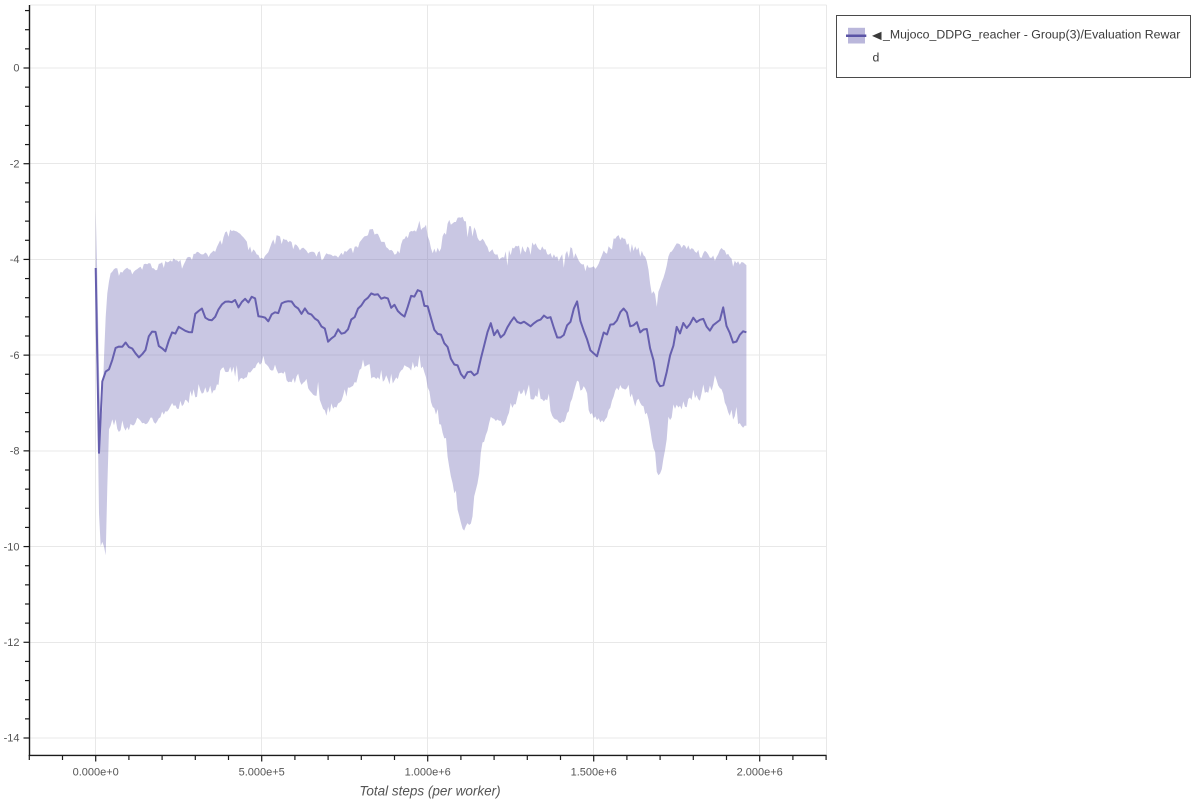  Describe the element at coordinates (429, 791) in the screenshot. I see `svg-text: Total steps (per worker)` at that location.